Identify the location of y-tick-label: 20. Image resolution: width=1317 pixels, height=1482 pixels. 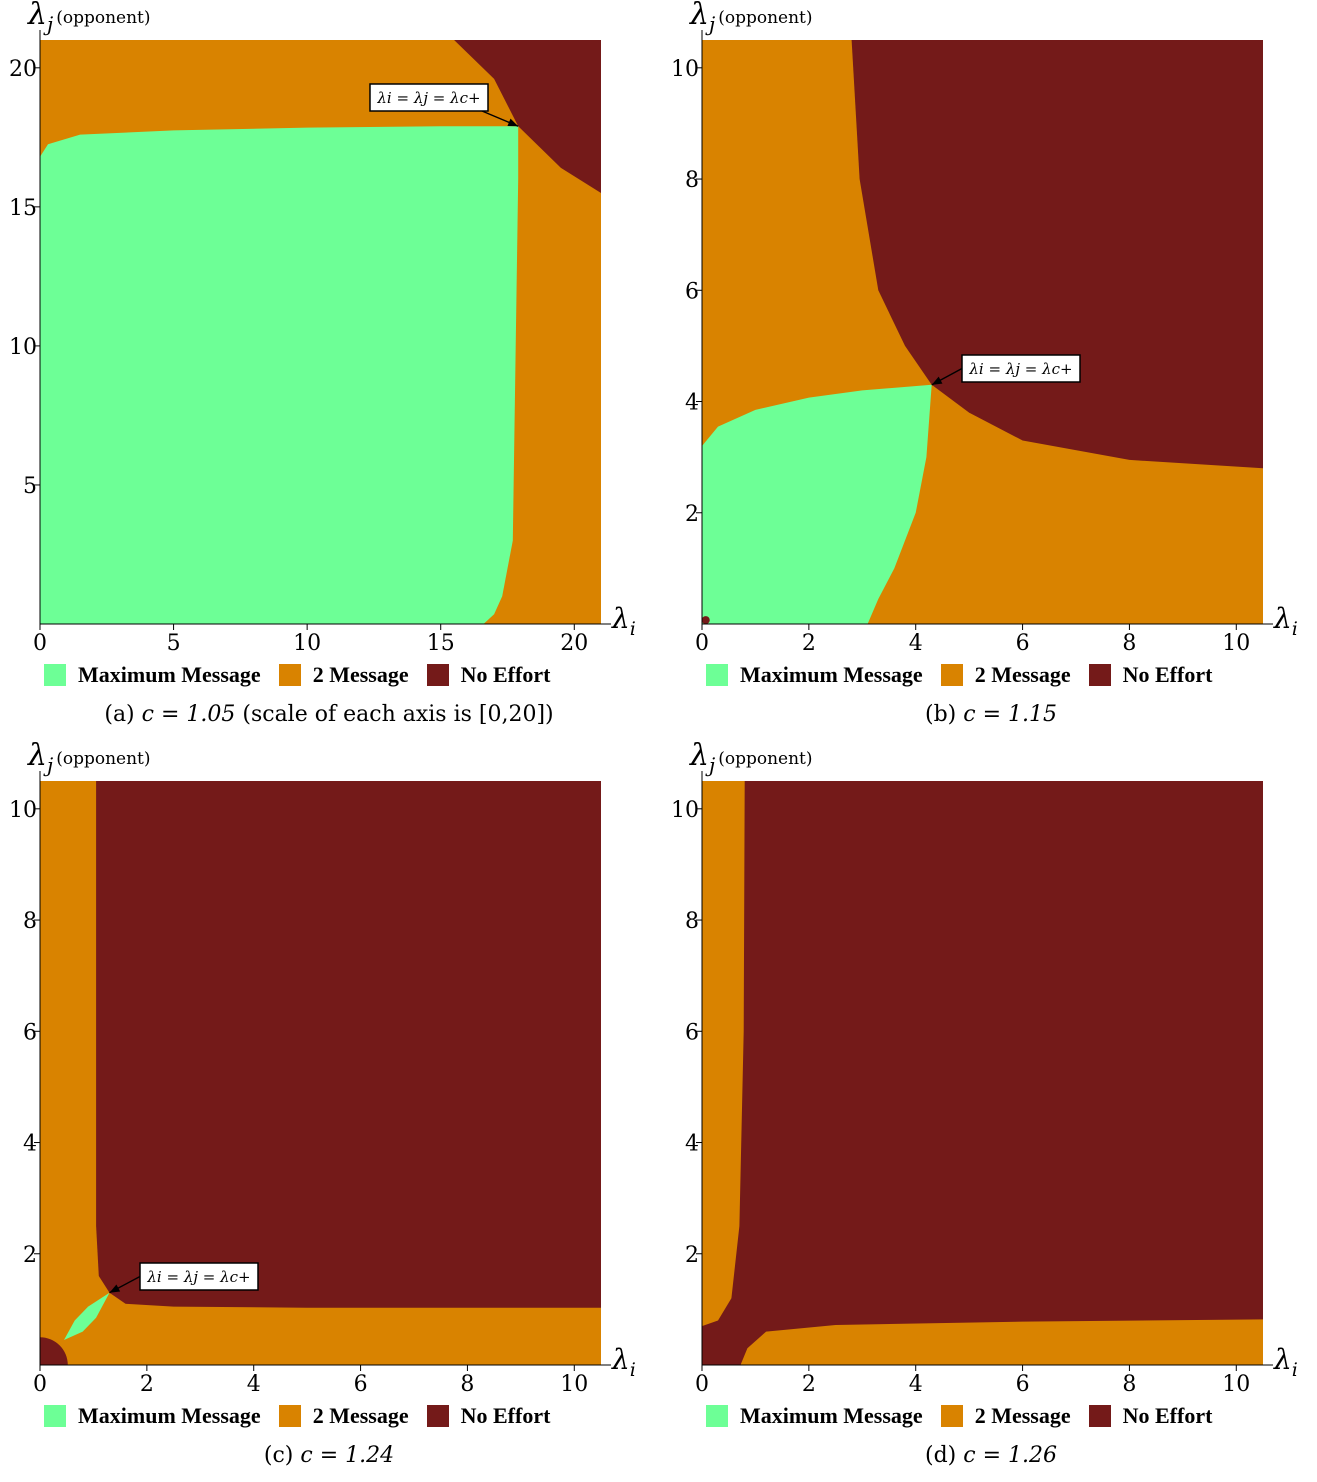
(23, 69).